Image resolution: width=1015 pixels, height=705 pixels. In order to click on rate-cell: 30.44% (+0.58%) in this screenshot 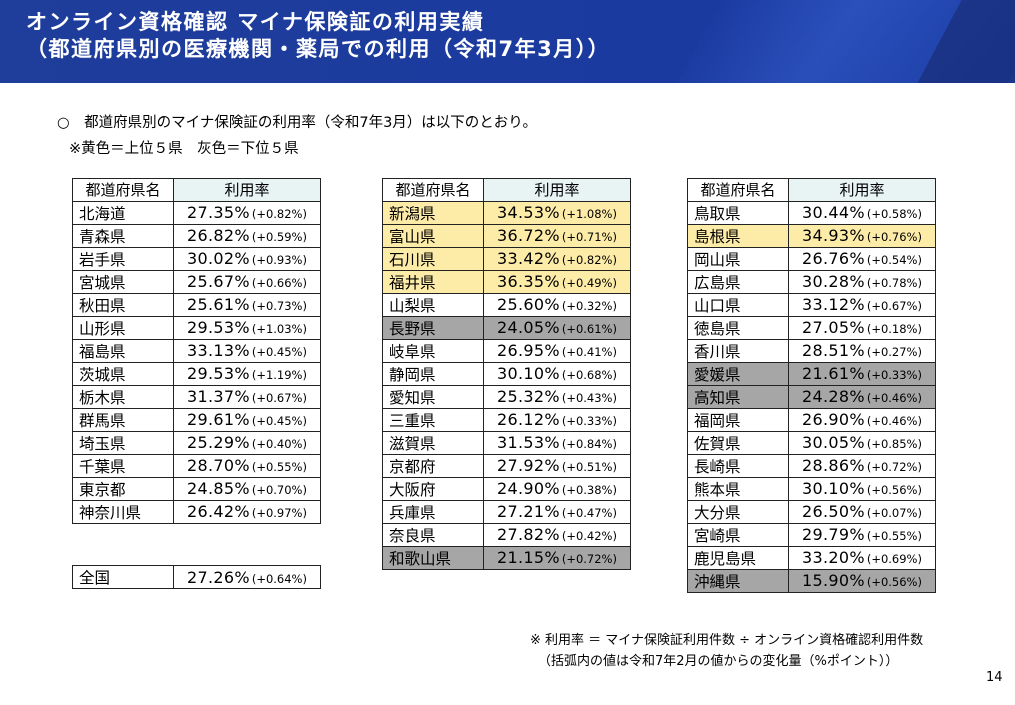, I will do `click(862, 212)`.